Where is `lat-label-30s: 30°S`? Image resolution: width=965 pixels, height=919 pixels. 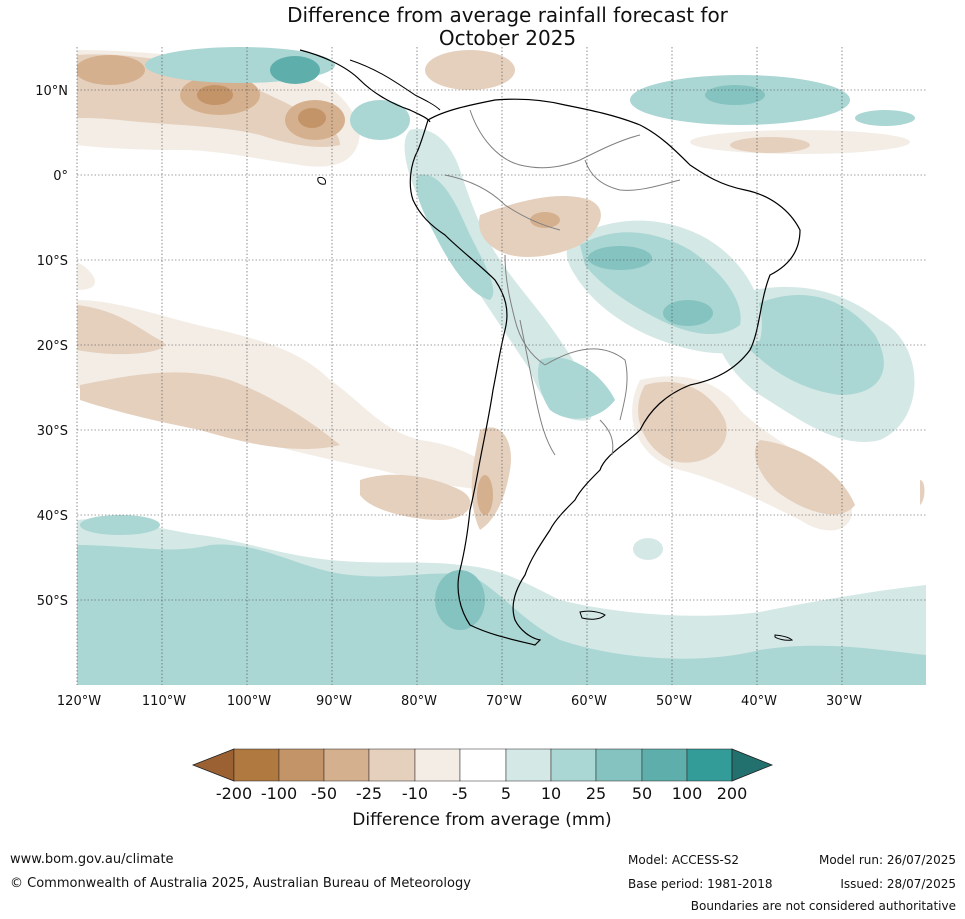
lat-label-30s: 30°S is located at coordinates (52, 431).